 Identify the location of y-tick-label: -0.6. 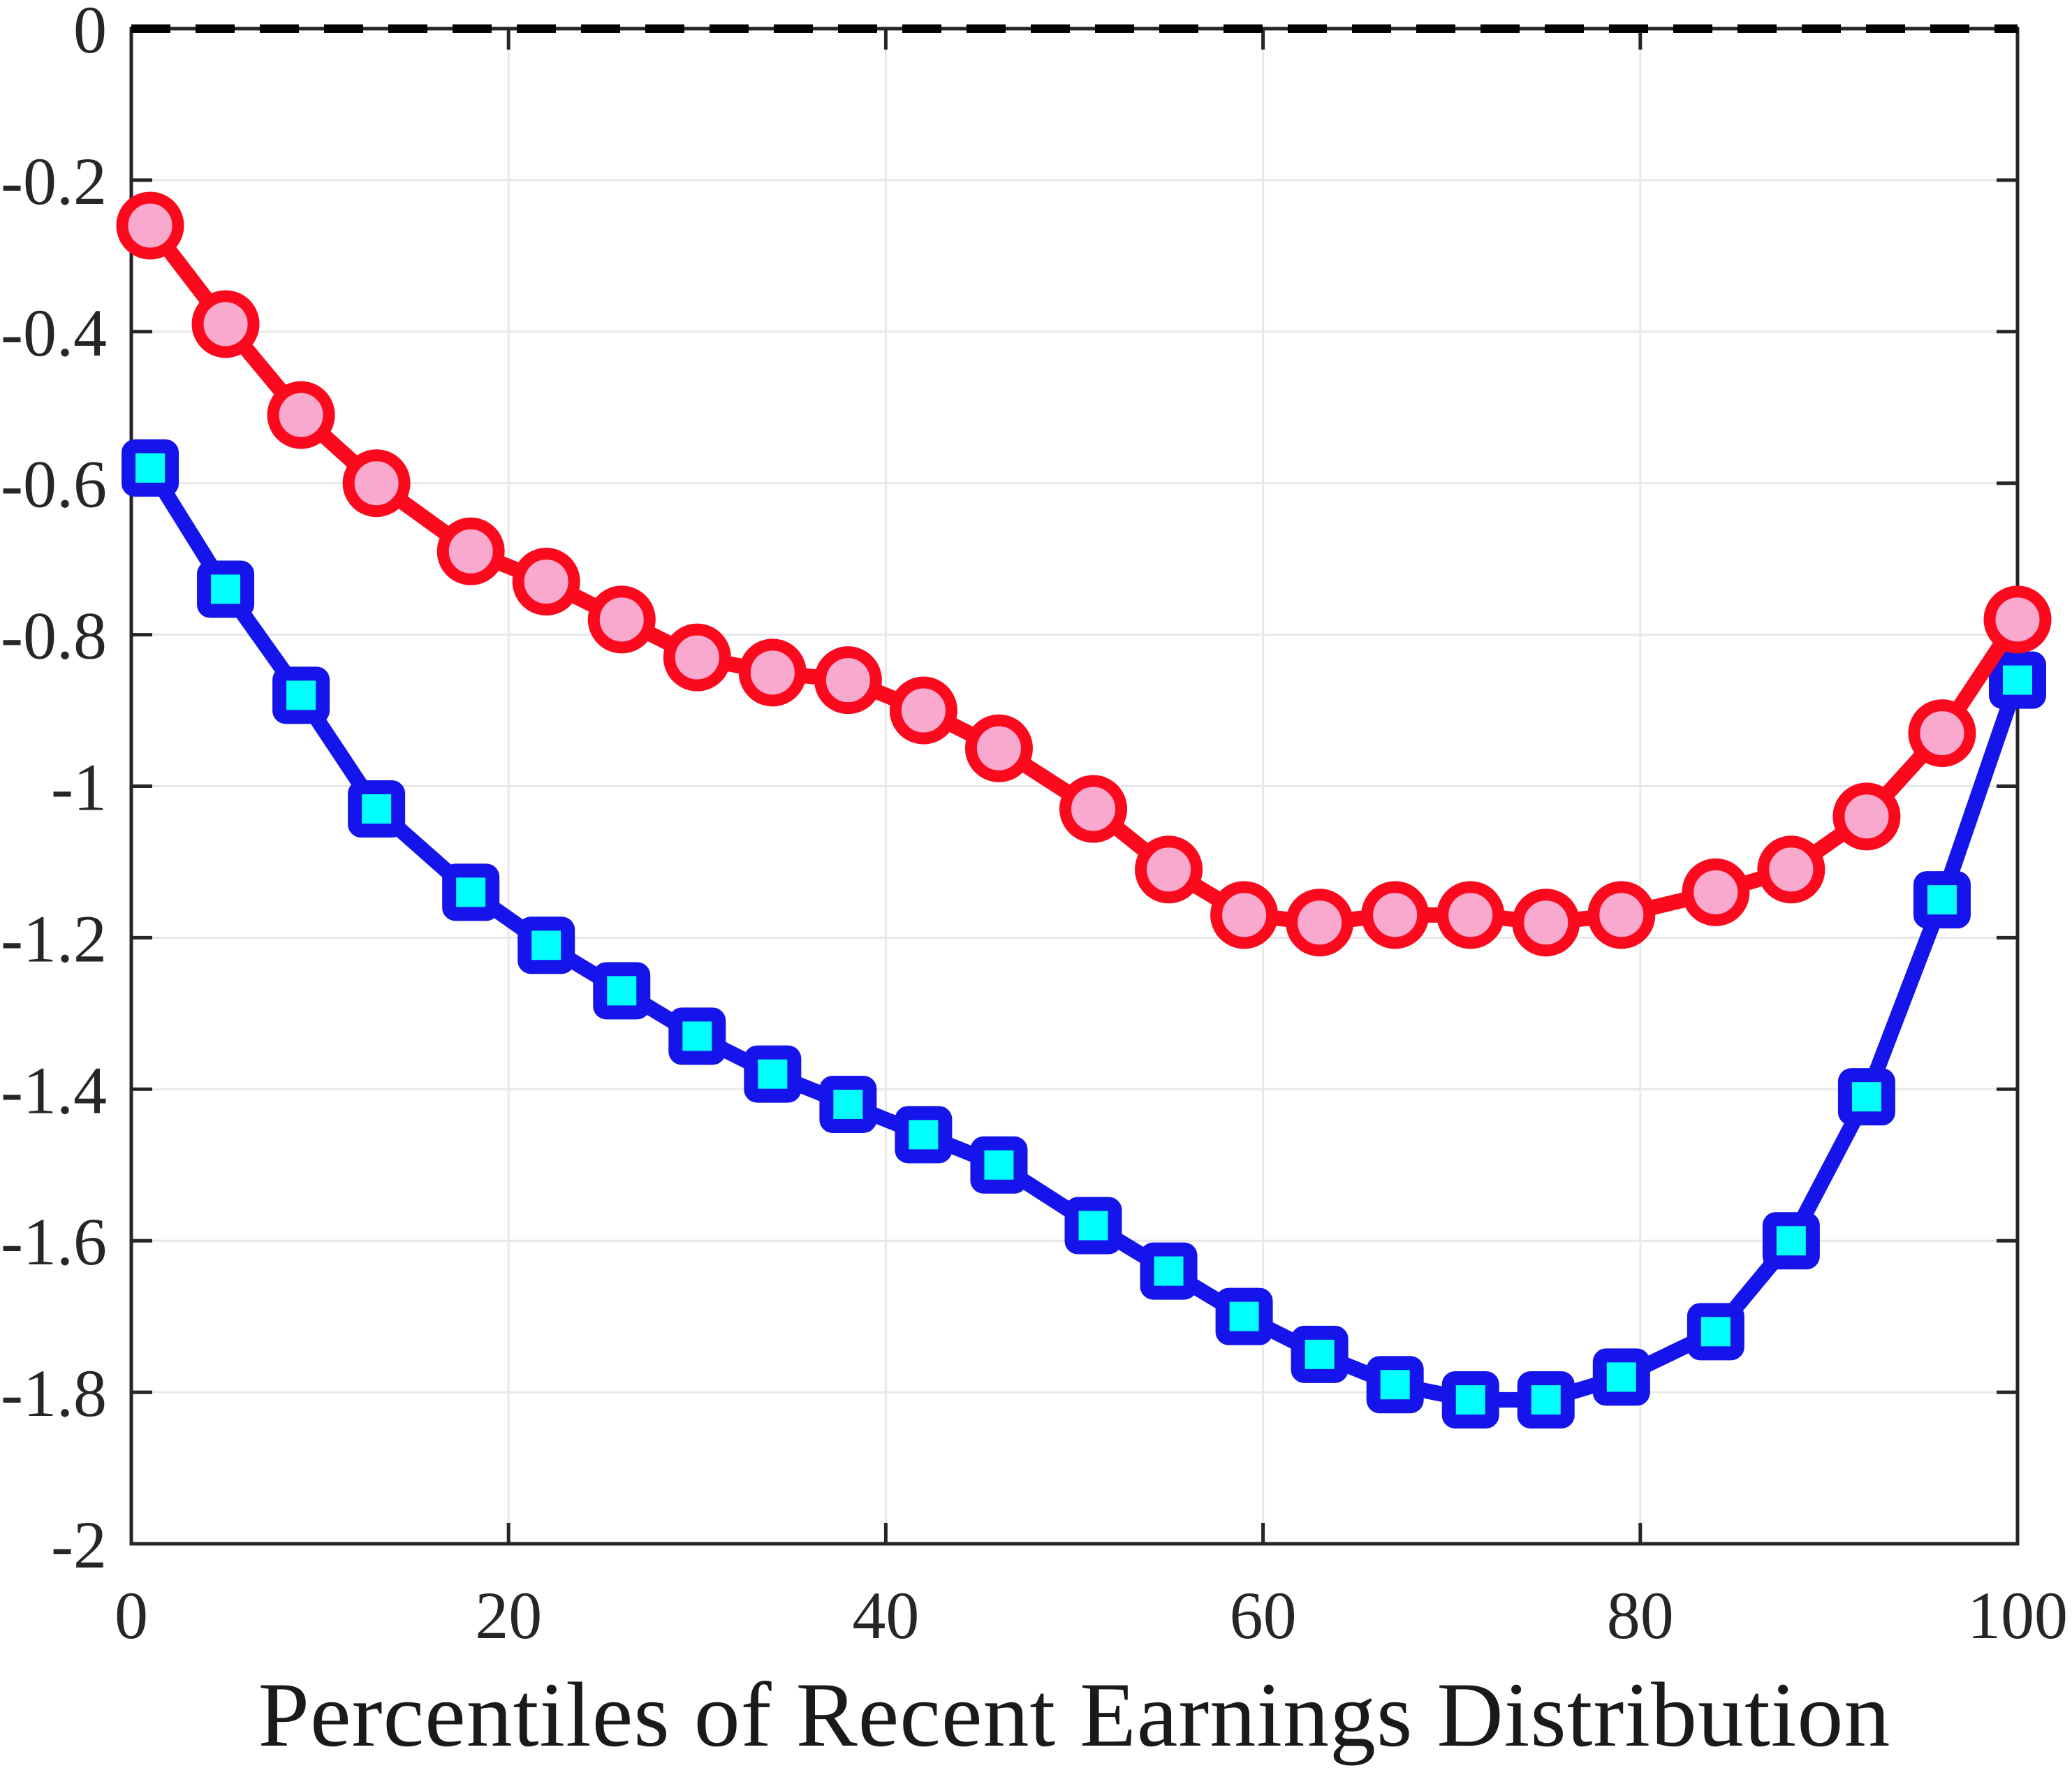
(54, 484).